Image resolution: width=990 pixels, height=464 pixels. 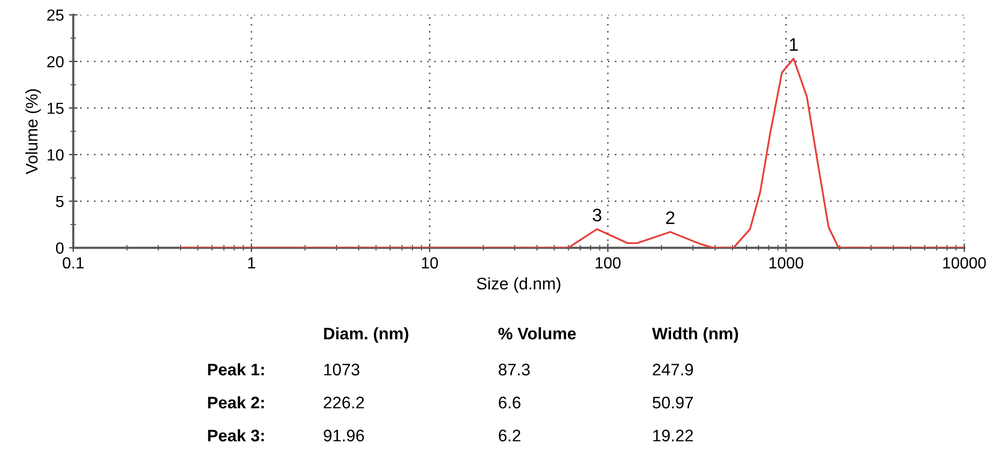 What do you see at coordinates (673, 436) in the screenshot?
I see `text: 19.22` at bounding box center [673, 436].